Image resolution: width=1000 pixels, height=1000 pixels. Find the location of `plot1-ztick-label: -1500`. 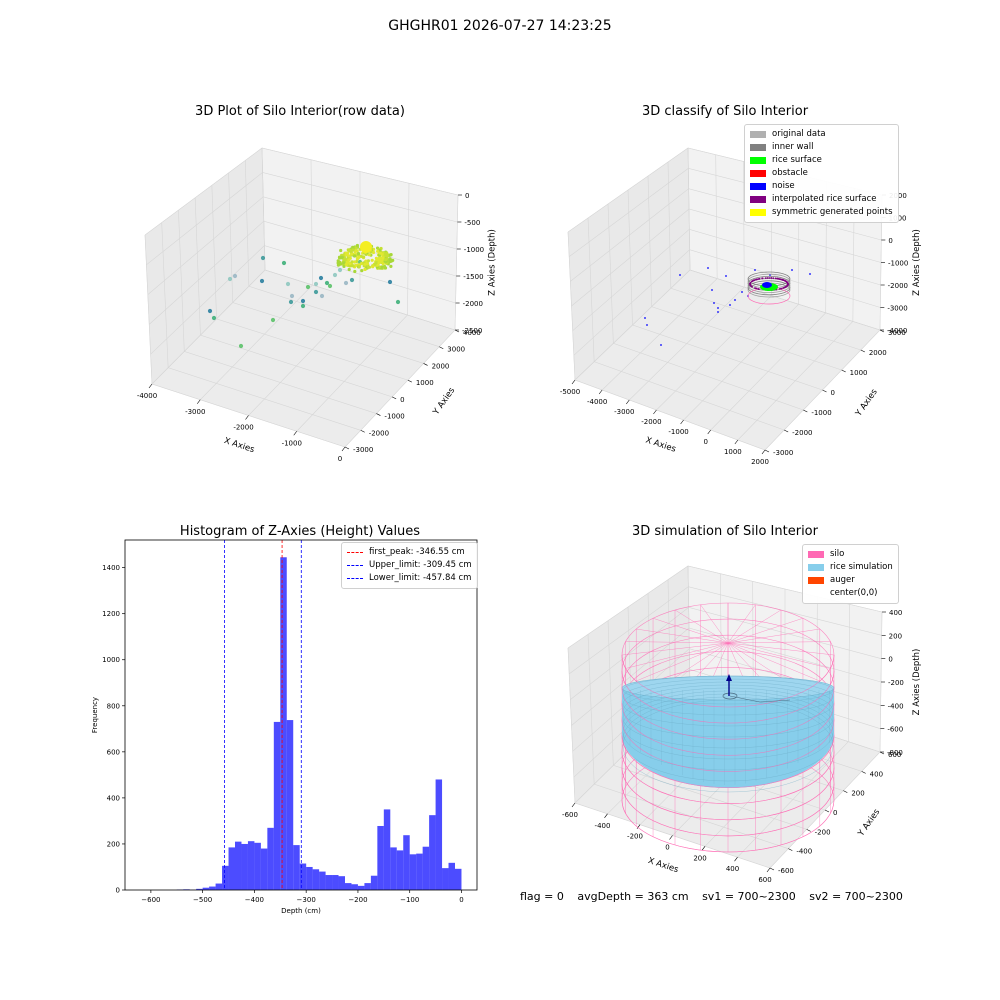

plot1-ztick-label: -1500 is located at coordinates (473, 277).